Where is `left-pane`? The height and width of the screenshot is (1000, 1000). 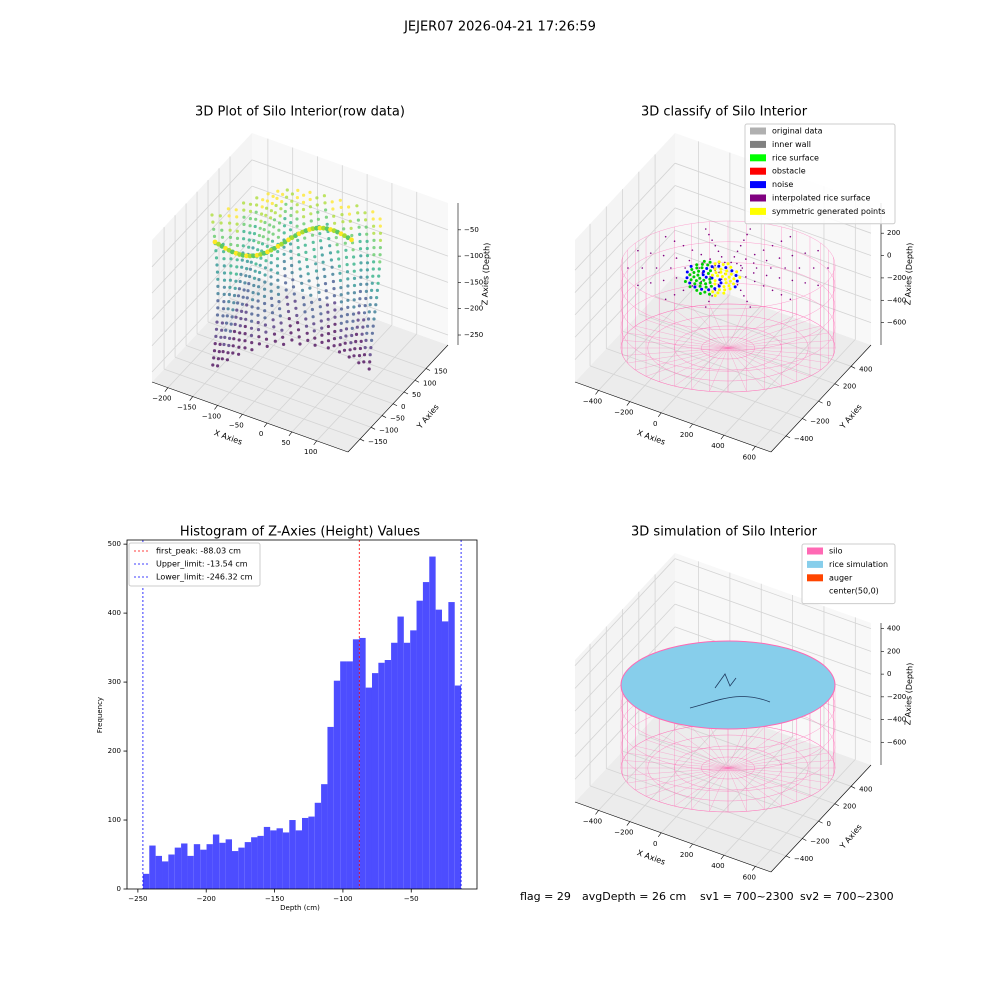 left-pane is located at coordinates (625, 257).